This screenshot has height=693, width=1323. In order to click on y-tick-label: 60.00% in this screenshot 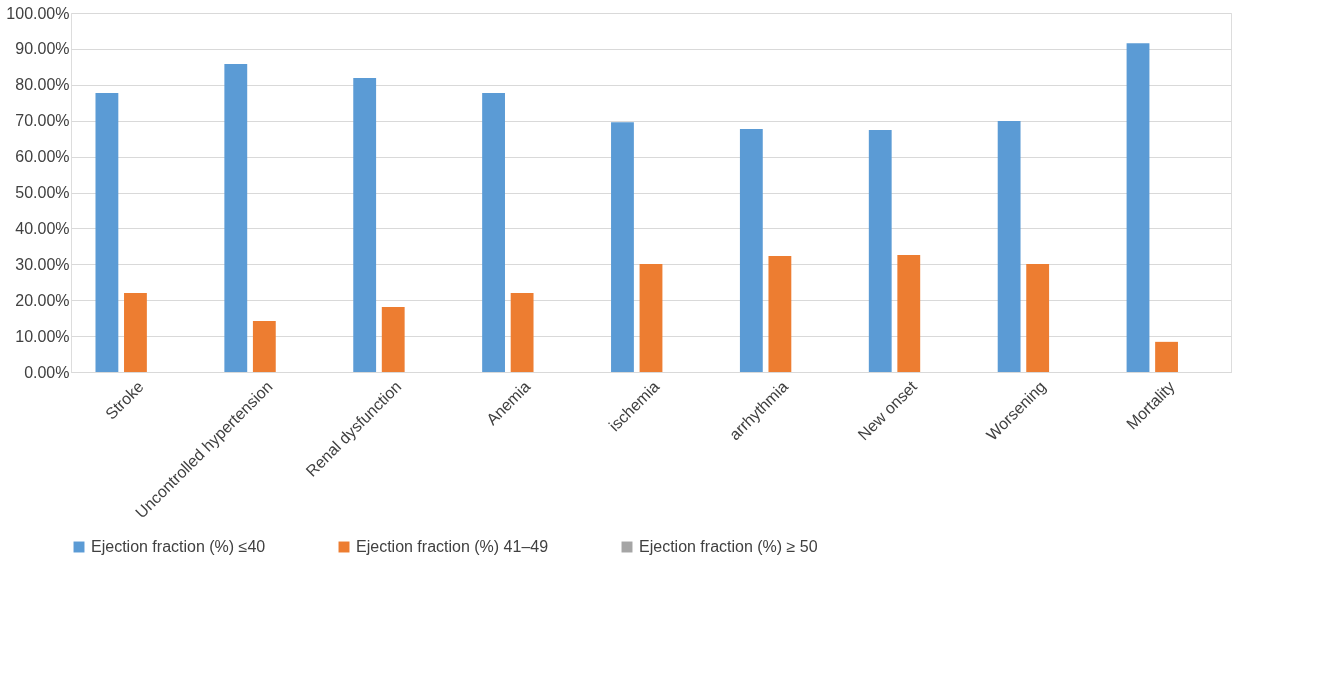, I will do `click(42, 157)`.